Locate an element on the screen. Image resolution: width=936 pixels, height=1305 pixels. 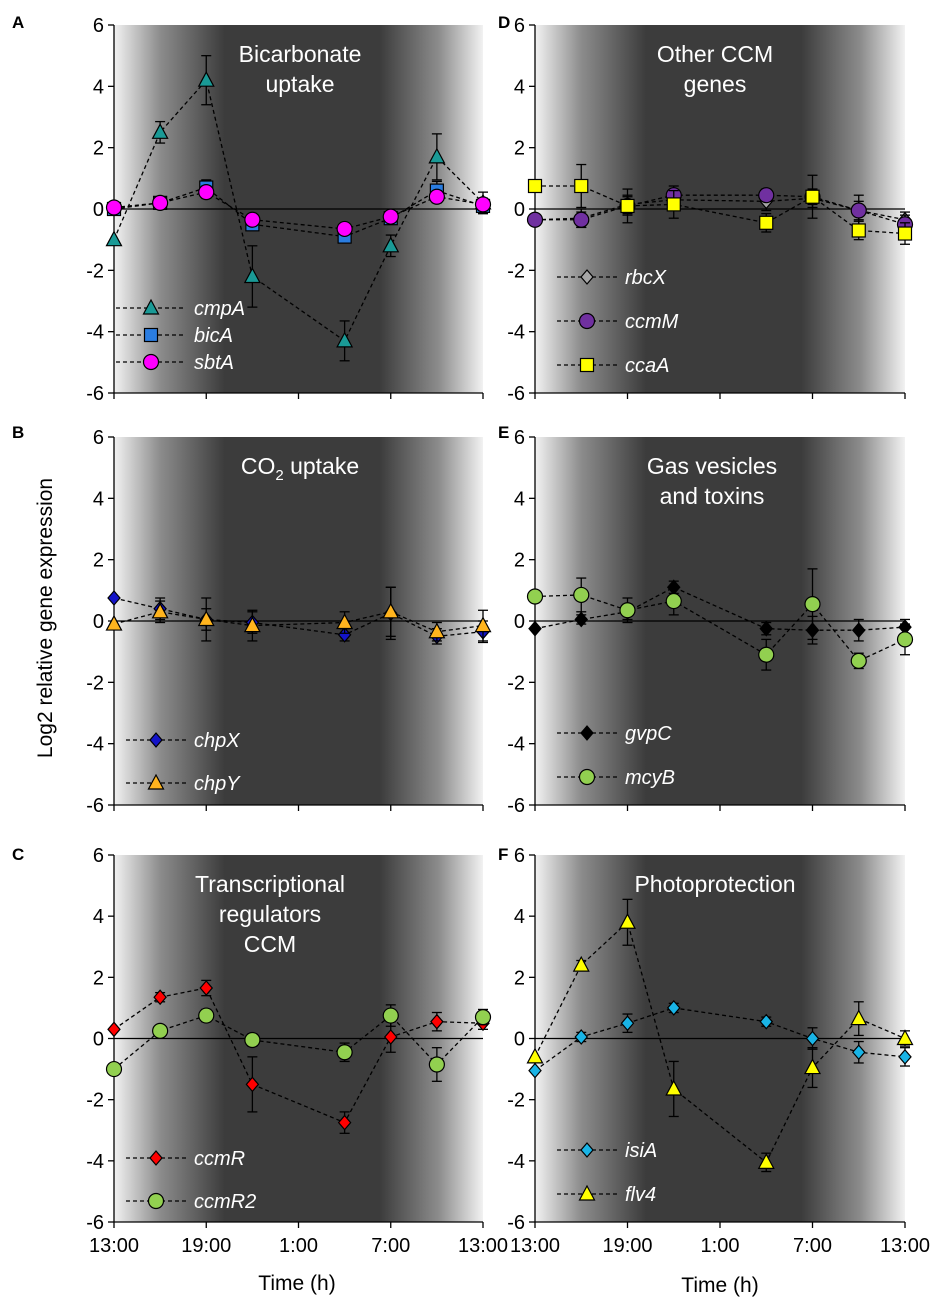
panel-title: regulators is located at coordinates (270, 914).